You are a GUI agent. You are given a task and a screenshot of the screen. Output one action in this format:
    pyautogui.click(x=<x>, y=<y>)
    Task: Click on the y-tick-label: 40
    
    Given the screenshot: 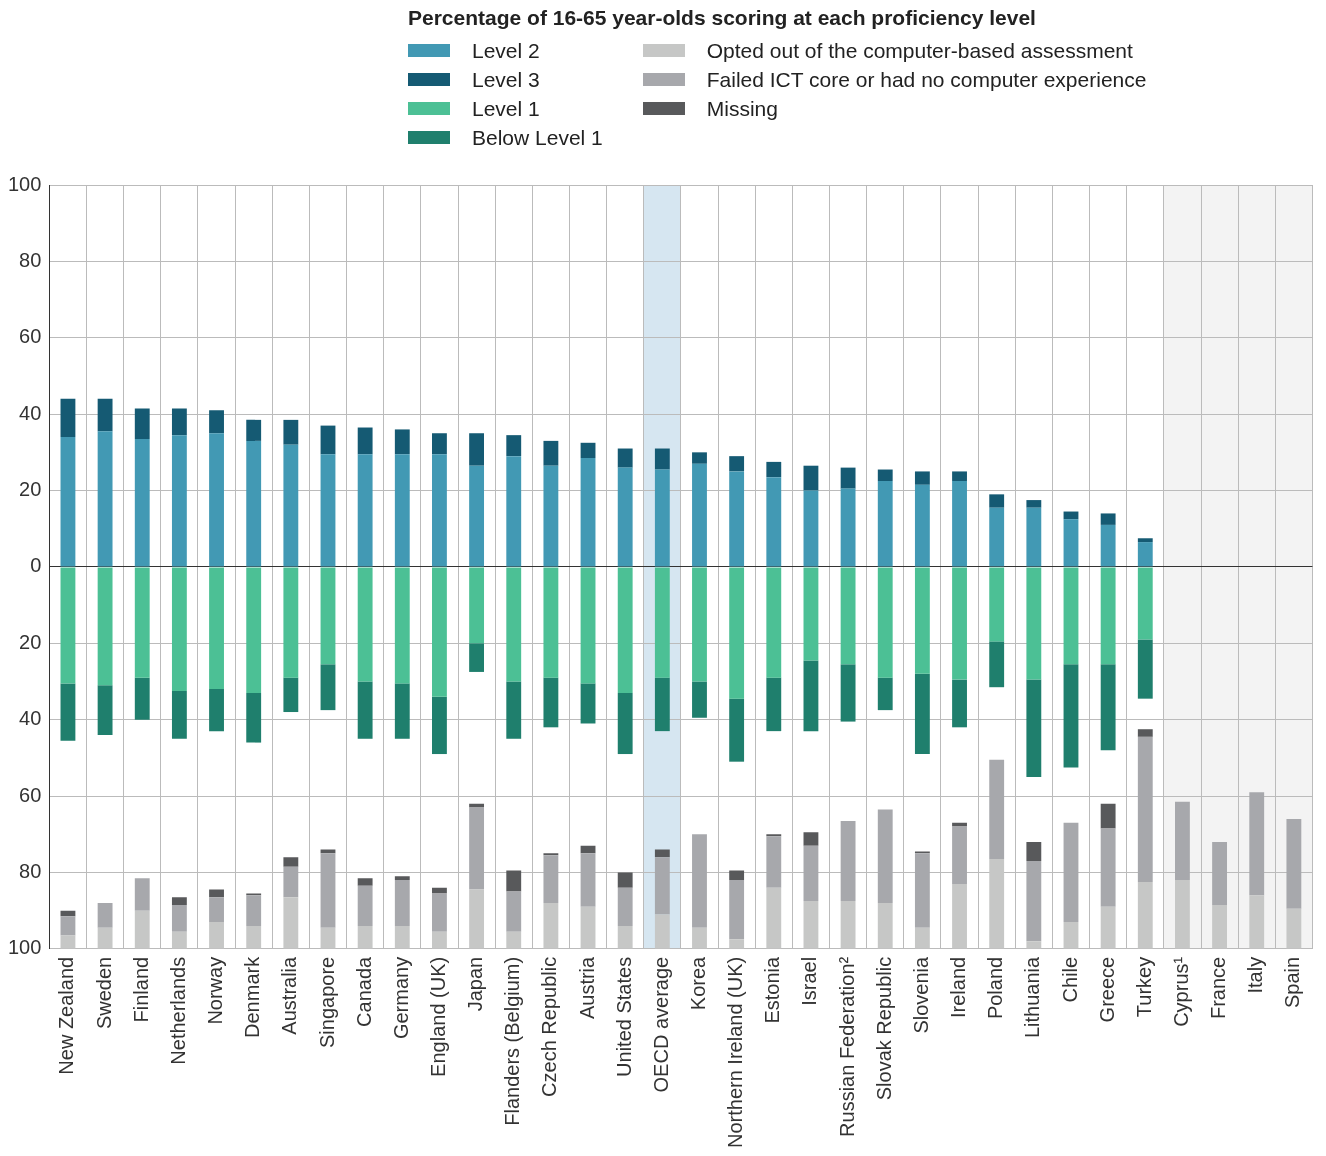 What is the action you would take?
    pyautogui.click(x=30, y=412)
    